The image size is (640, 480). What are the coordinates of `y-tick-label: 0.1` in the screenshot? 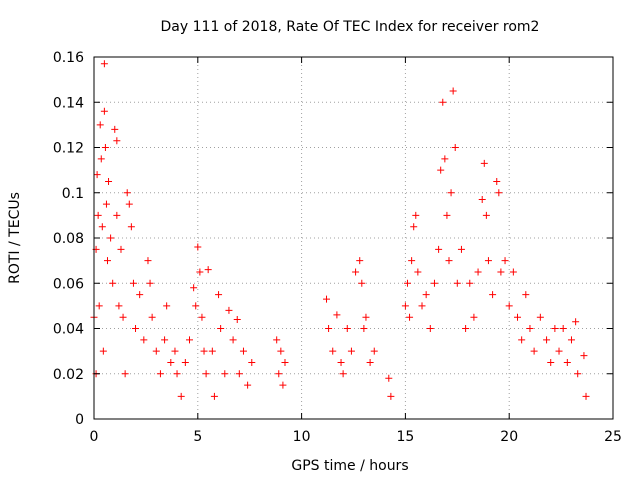 It's located at (73, 194).